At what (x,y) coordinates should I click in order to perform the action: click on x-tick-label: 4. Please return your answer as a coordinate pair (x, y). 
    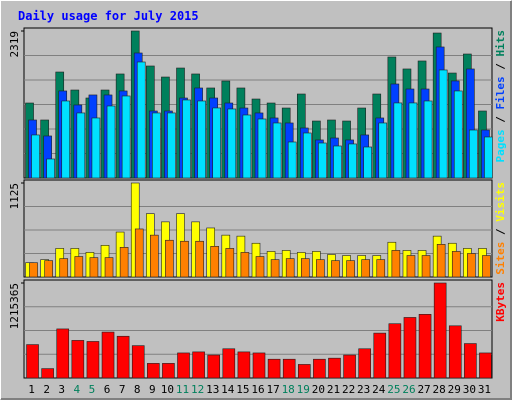
    Looking at the image, I should click on (77, 389).